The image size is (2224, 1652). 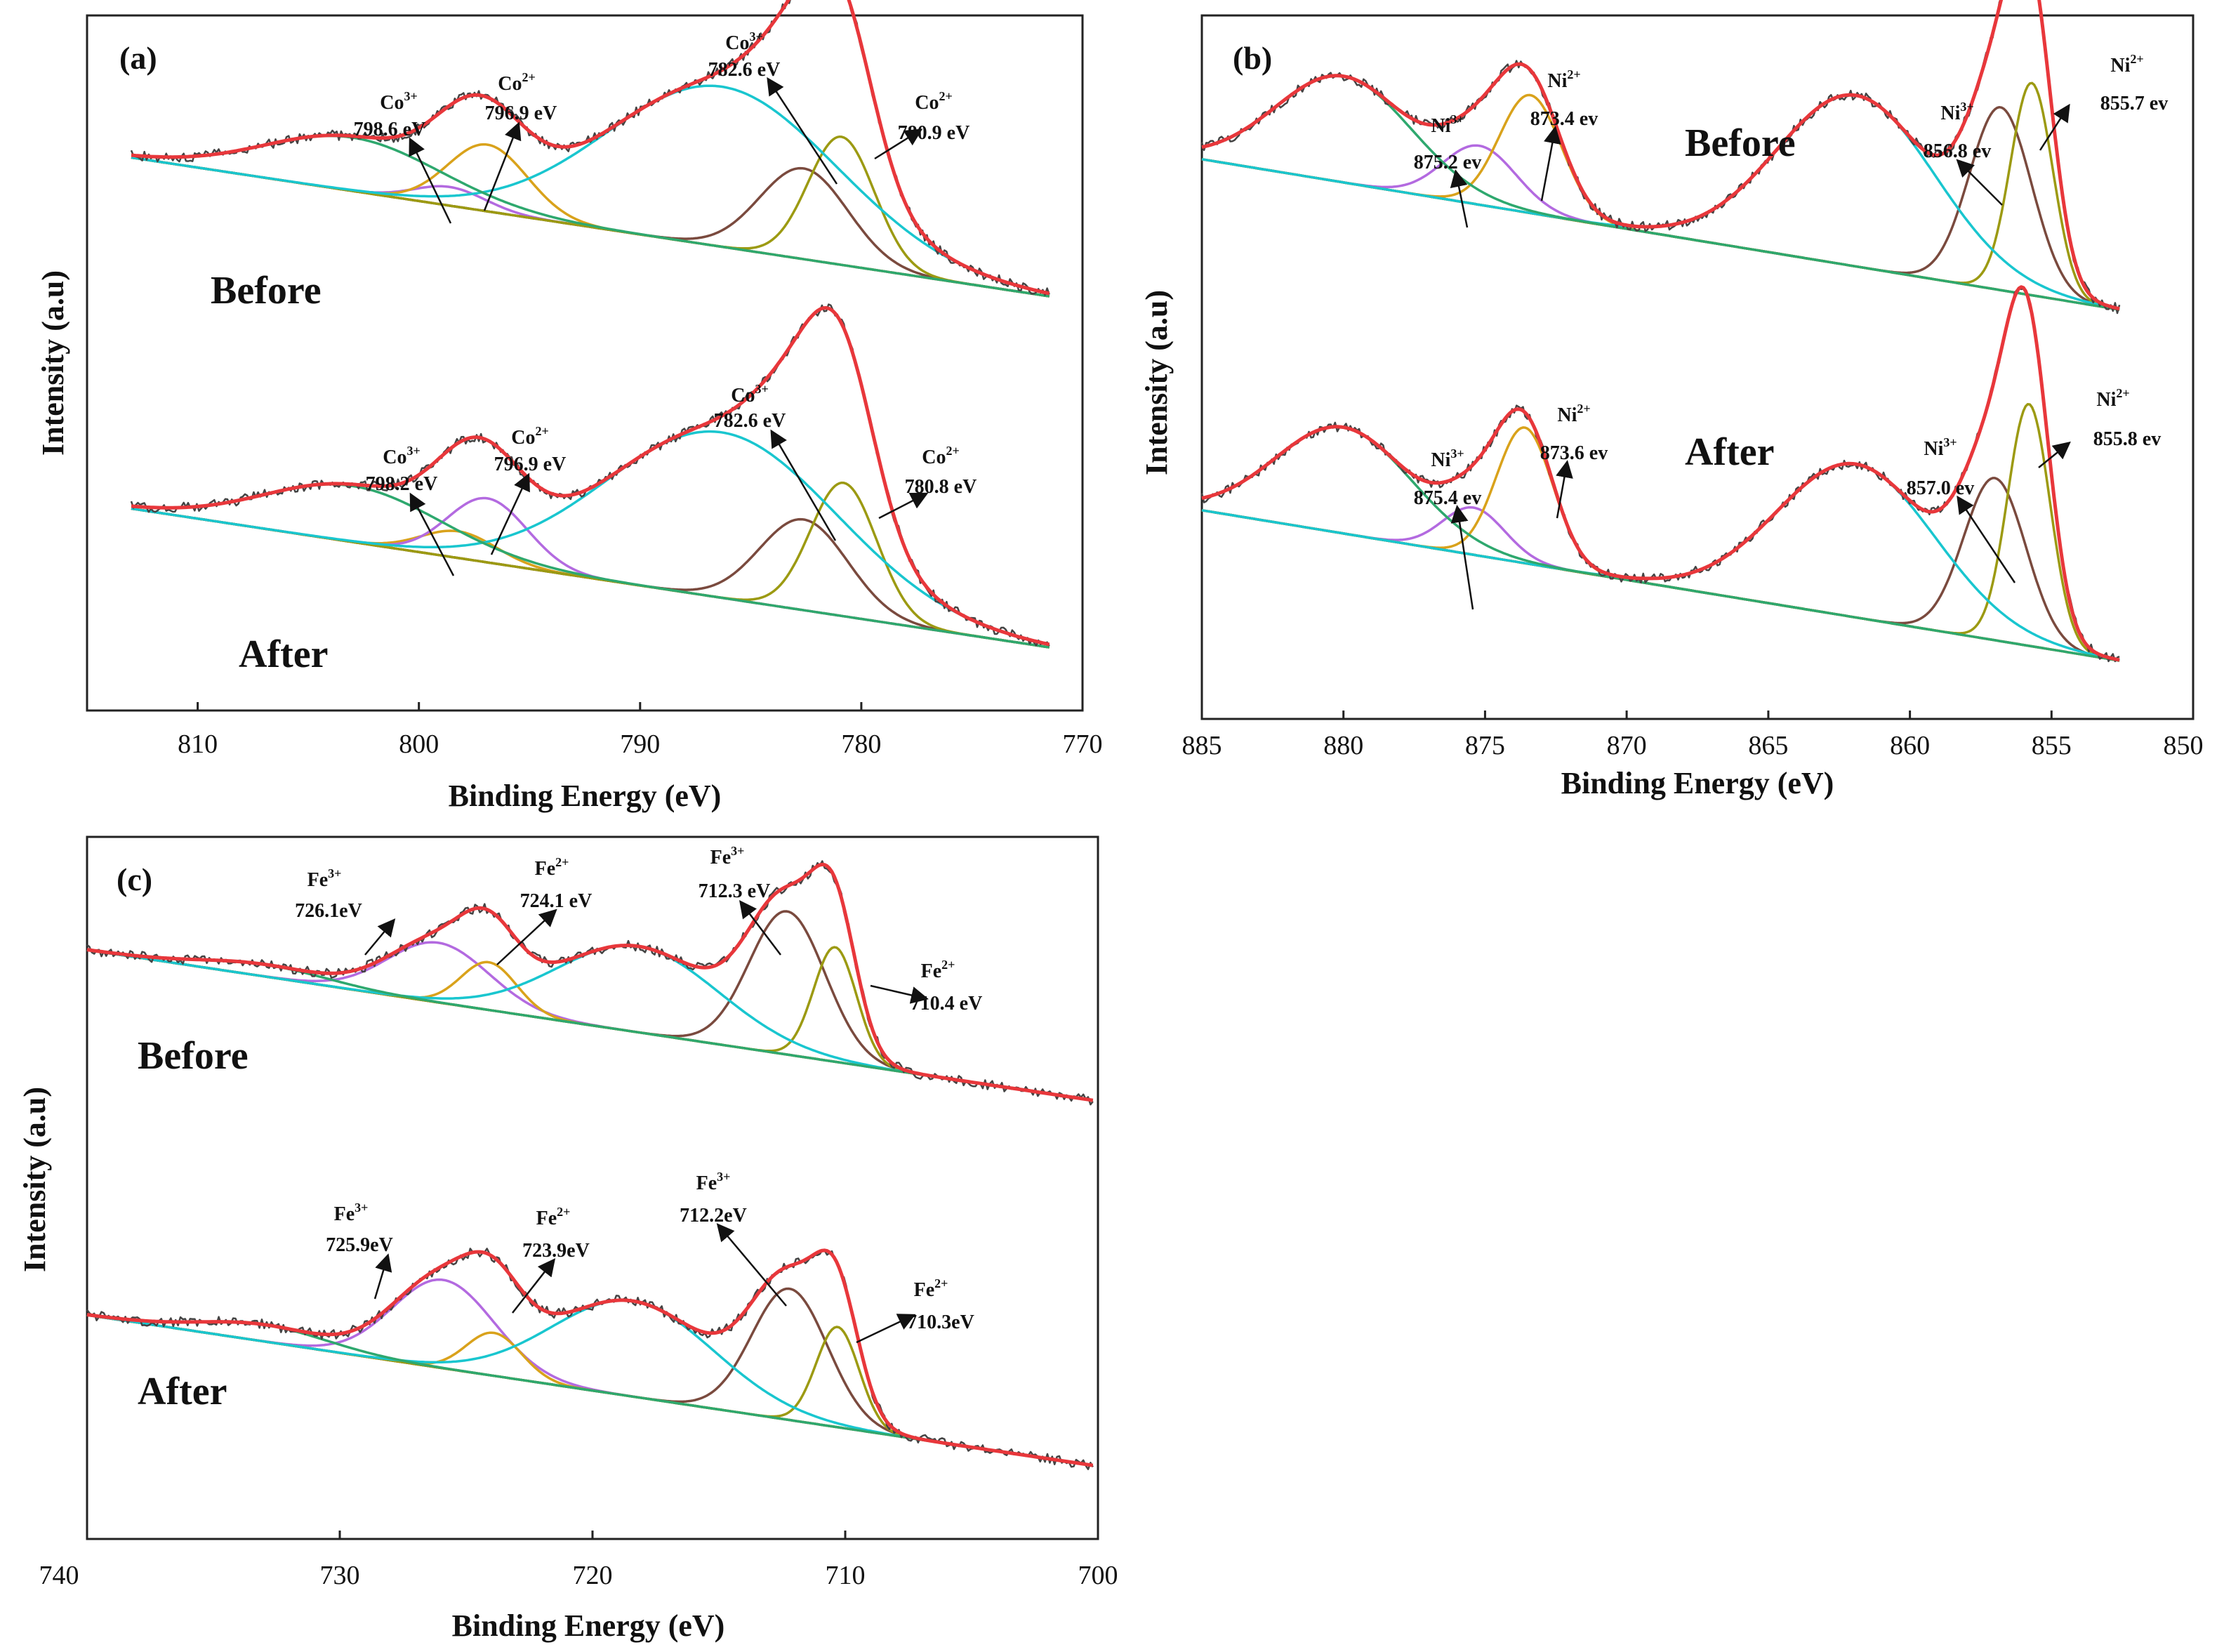 What do you see at coordinates (861, 744) in the screenshot?
I see `panel-a-tick-label: 780` at bounding box center [861, 744].